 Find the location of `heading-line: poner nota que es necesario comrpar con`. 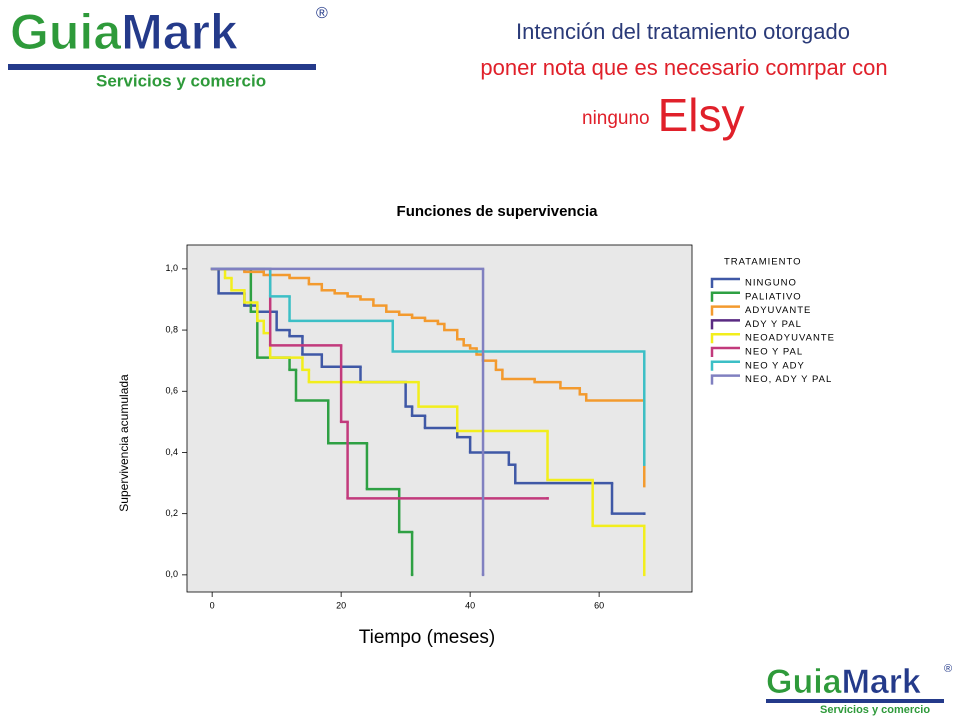

heading-line: poner nota que es necesario comrpar con is located at coordinates (683, 67).